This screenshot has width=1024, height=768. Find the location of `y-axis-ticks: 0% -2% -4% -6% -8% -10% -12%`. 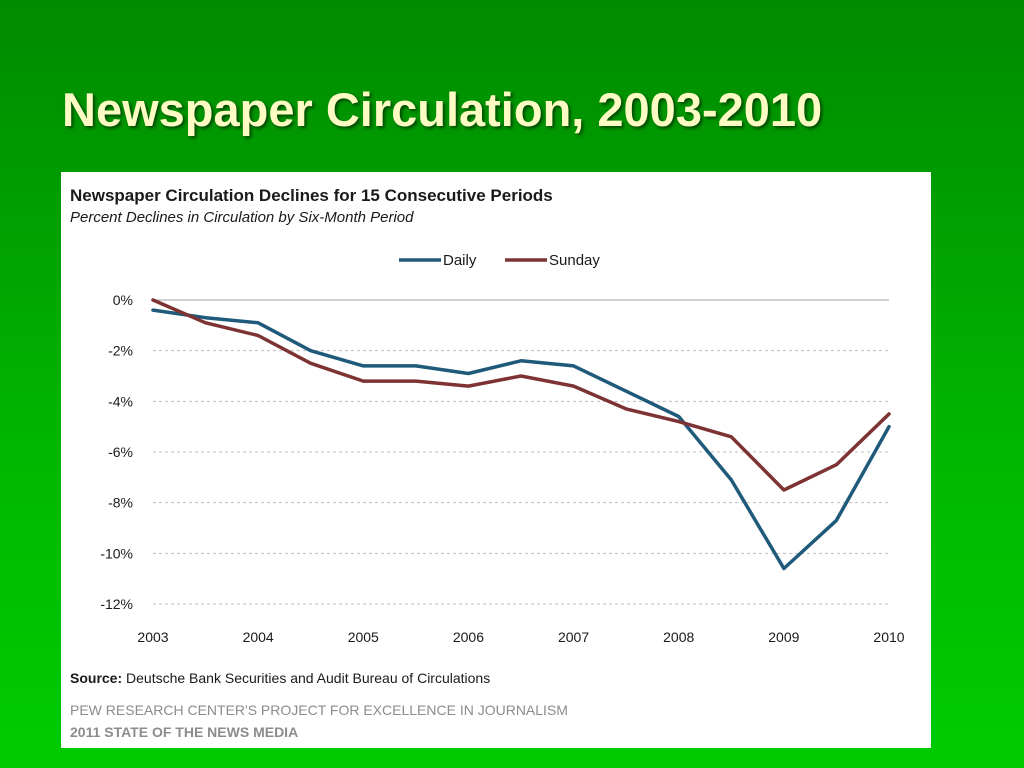

y-axis-ticks: 0% -2% -4% -6% -8% -10% -12% is located at coordinates (116, 452).